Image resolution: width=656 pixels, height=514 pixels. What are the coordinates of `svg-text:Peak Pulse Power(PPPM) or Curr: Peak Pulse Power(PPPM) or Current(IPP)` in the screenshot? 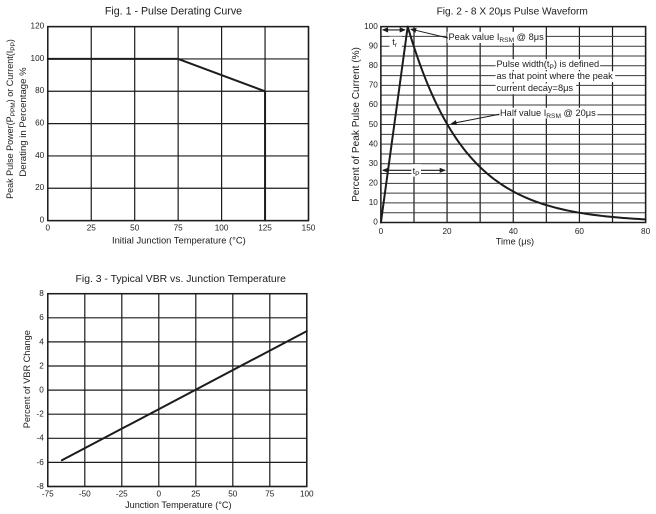 It's located at (11, 119).